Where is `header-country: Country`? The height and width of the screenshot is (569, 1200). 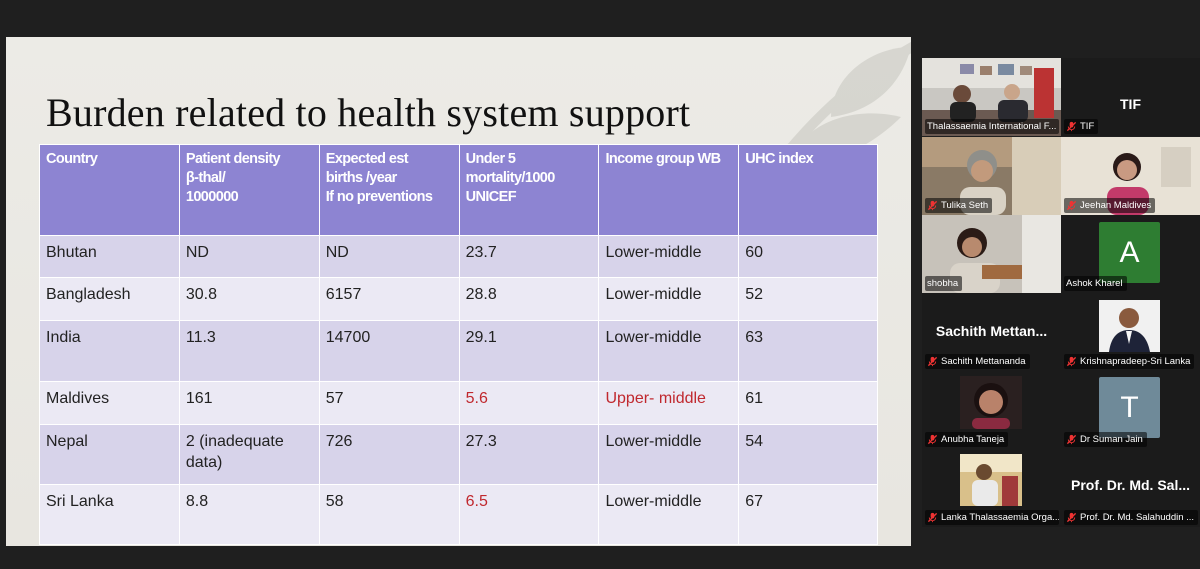 header-country: Country is located at coordinates (109, 190).